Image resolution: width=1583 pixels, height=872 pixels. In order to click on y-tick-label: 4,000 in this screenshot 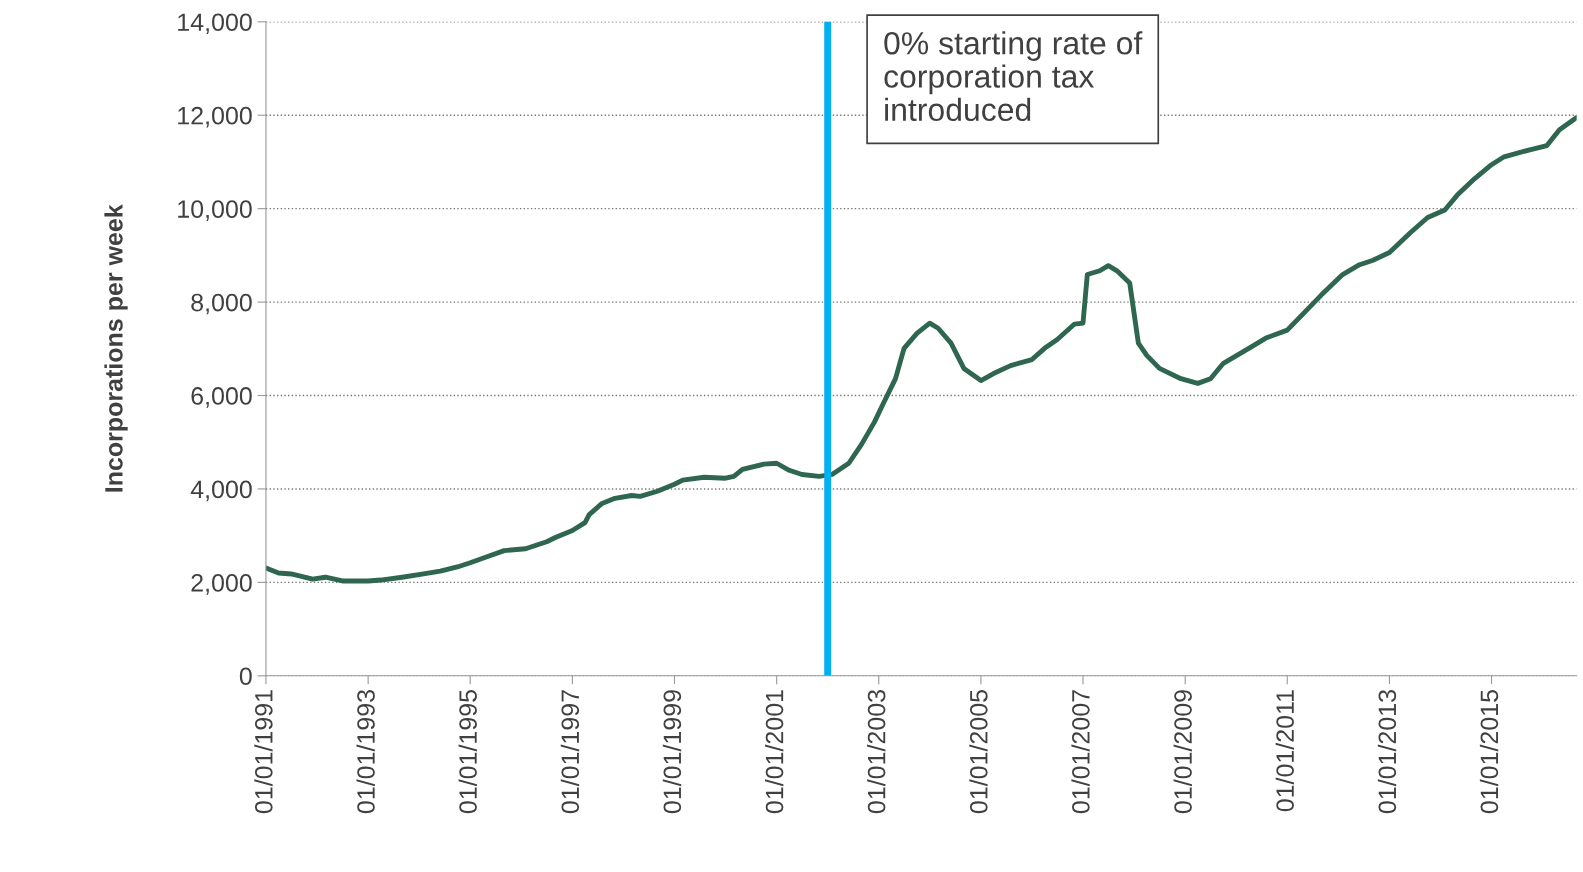, I will do `click(221, 491)`.